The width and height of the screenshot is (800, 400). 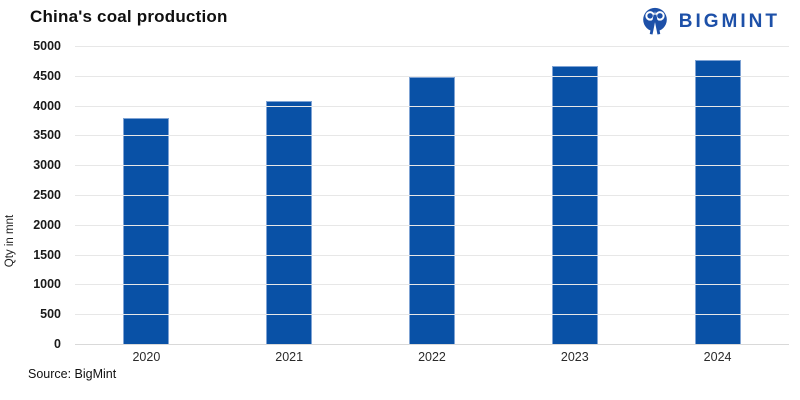 I want to click on bigmint-miner-icon, so click(x=655, y=22).